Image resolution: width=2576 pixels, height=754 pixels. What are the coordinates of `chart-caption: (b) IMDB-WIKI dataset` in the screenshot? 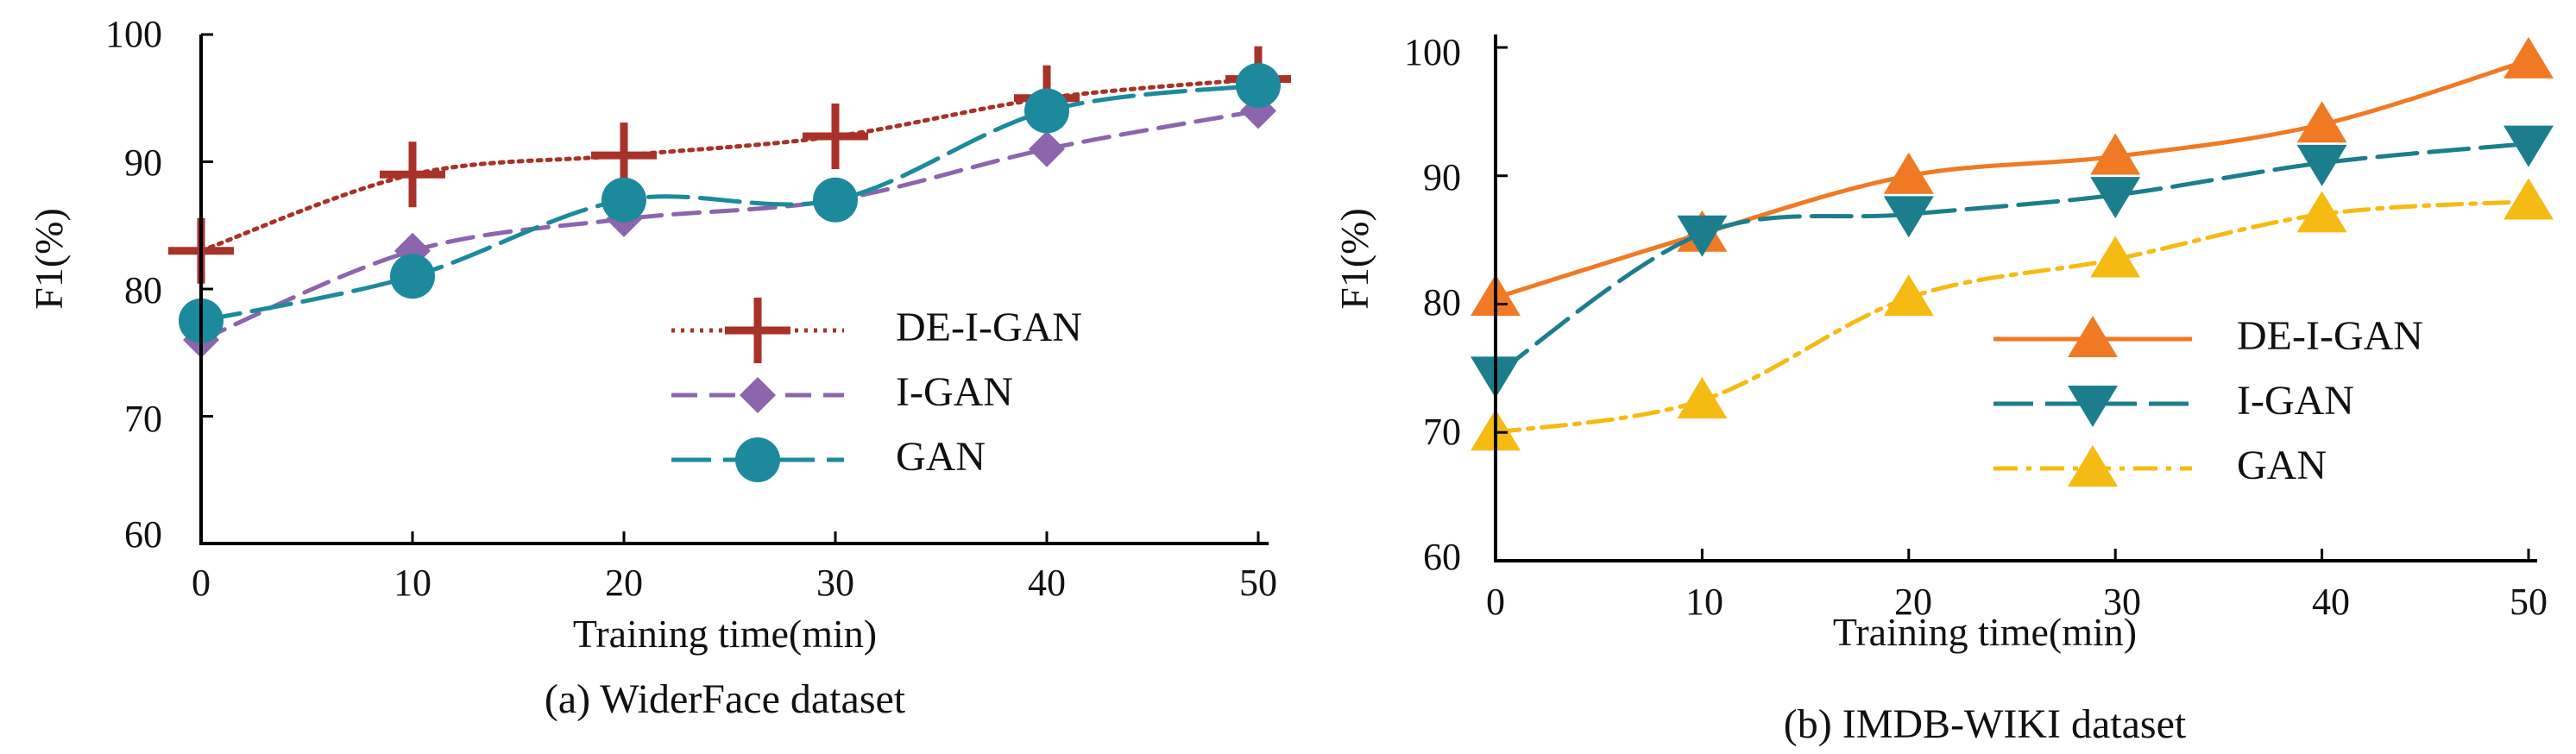 It's located at (1986, 724).